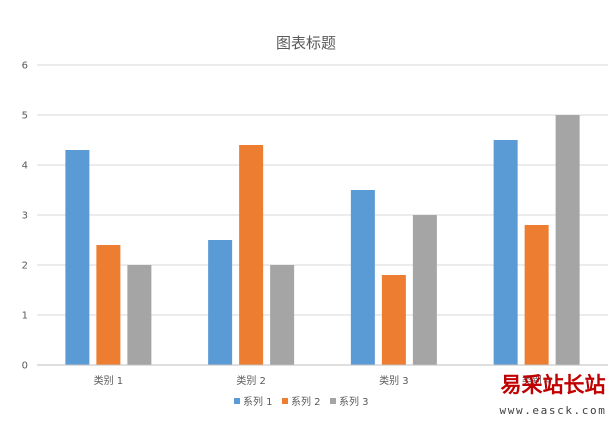  What do you see at coordinates (25, 66) in the screenshot?
I see `y-tick-label: 6` at bounding box center [25, 66].